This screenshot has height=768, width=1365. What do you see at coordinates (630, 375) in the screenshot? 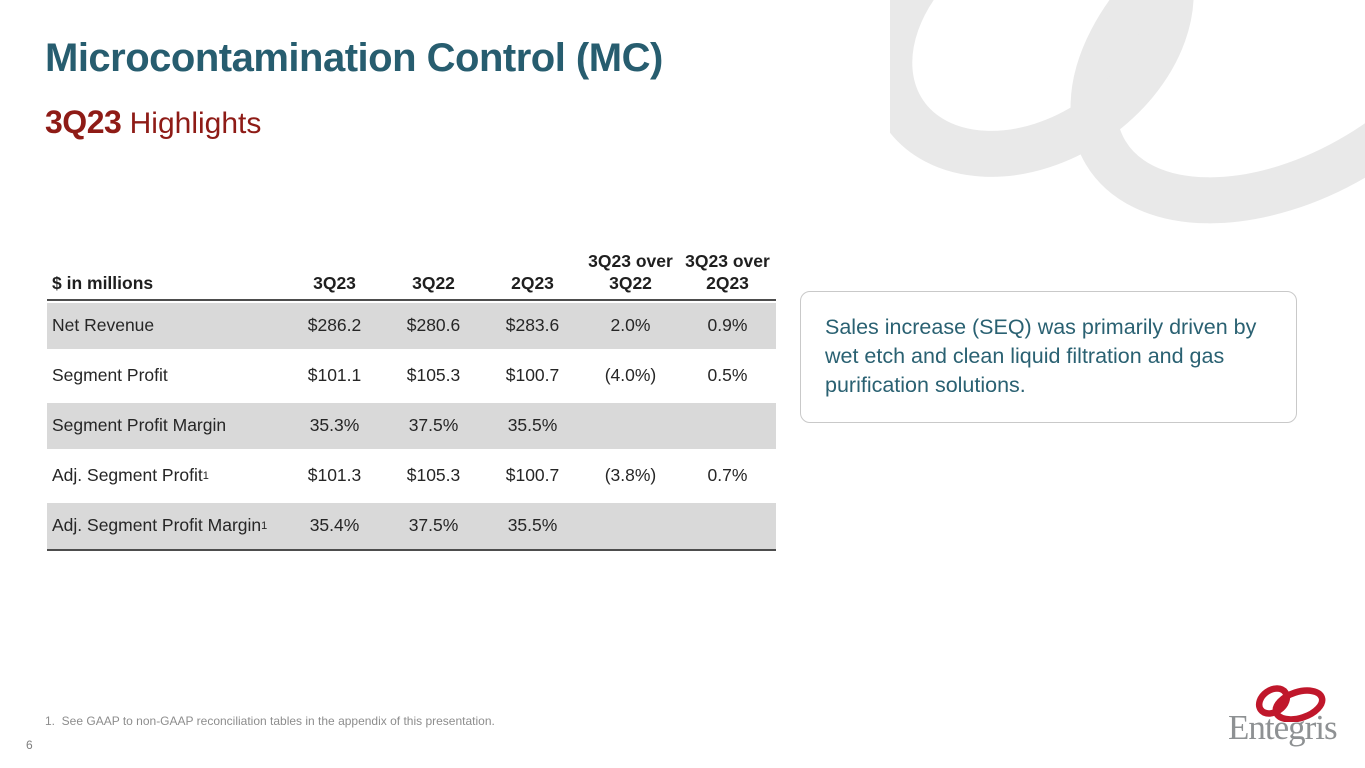
I see `cell-yoy: (4.0%)` at bounding box center [630, 375].